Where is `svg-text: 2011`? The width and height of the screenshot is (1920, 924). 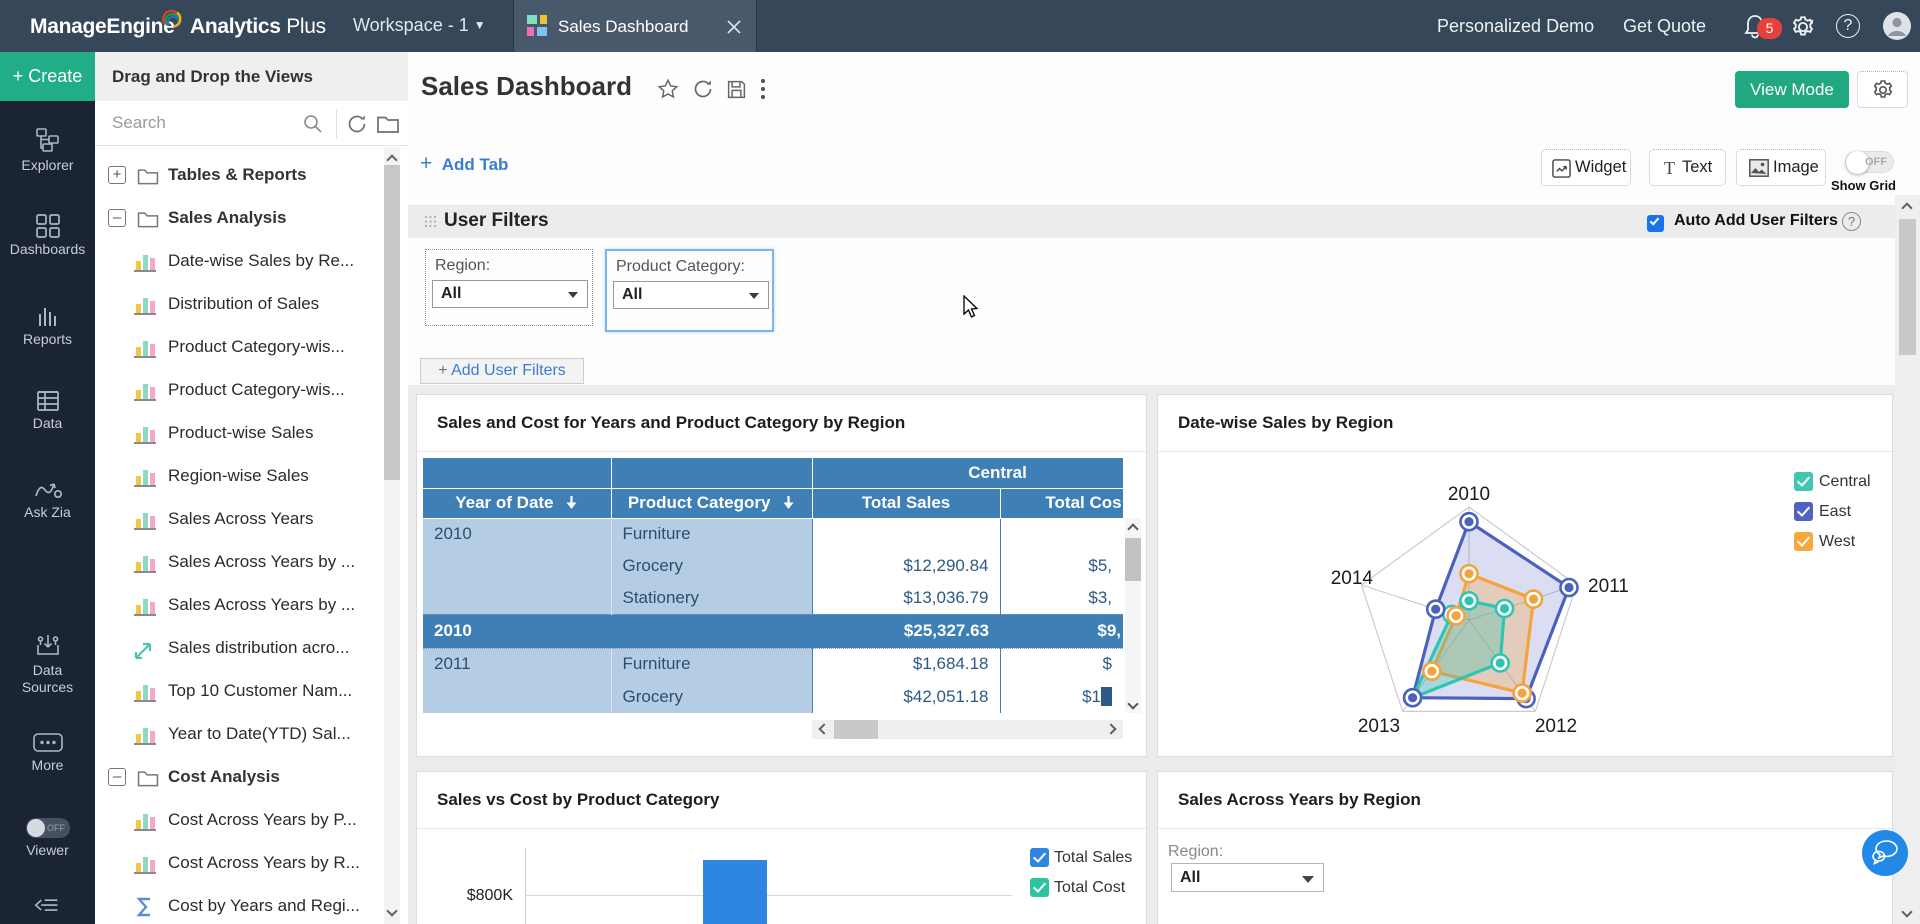 svg-text: 2011 is located at coordinates (1608, 586).